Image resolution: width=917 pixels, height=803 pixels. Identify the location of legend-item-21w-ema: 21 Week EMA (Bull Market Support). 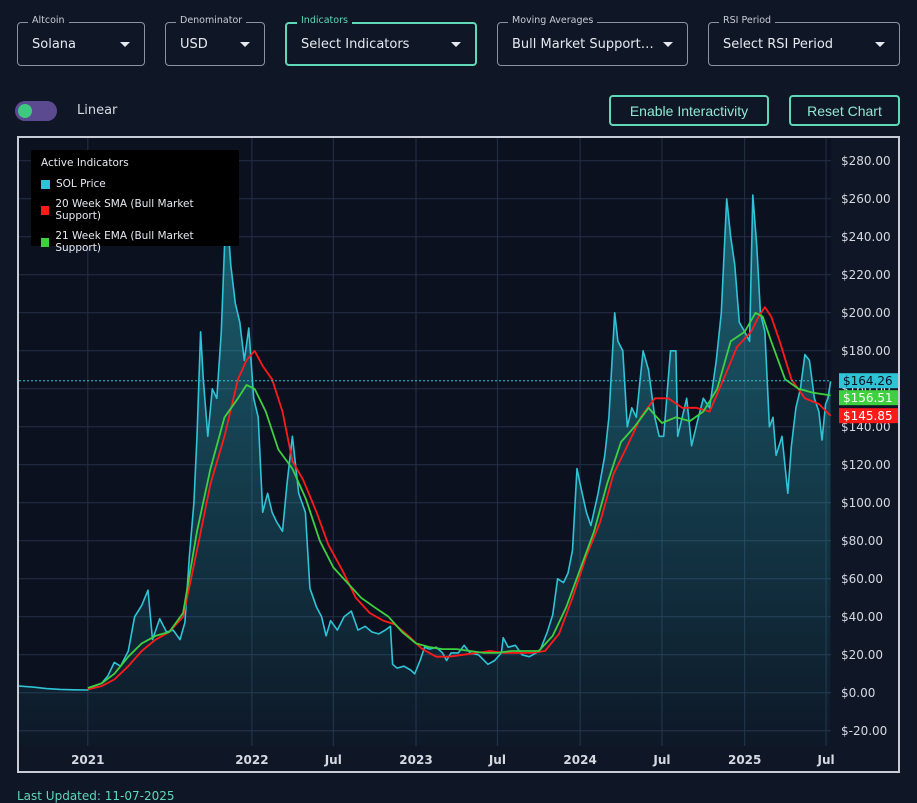
(135, 242).